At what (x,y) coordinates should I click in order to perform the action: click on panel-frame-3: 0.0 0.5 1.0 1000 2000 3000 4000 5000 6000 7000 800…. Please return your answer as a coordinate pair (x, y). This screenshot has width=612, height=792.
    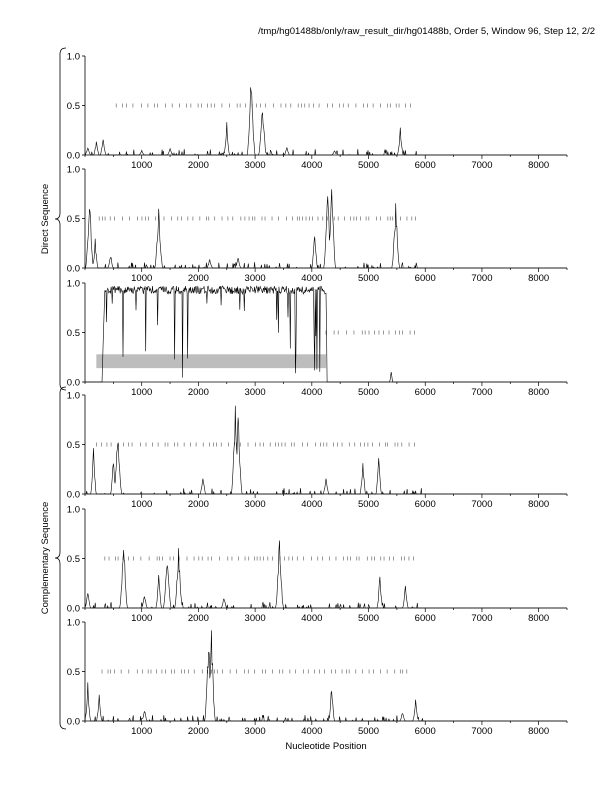
    Looking at the image, I should click on (317, 338).